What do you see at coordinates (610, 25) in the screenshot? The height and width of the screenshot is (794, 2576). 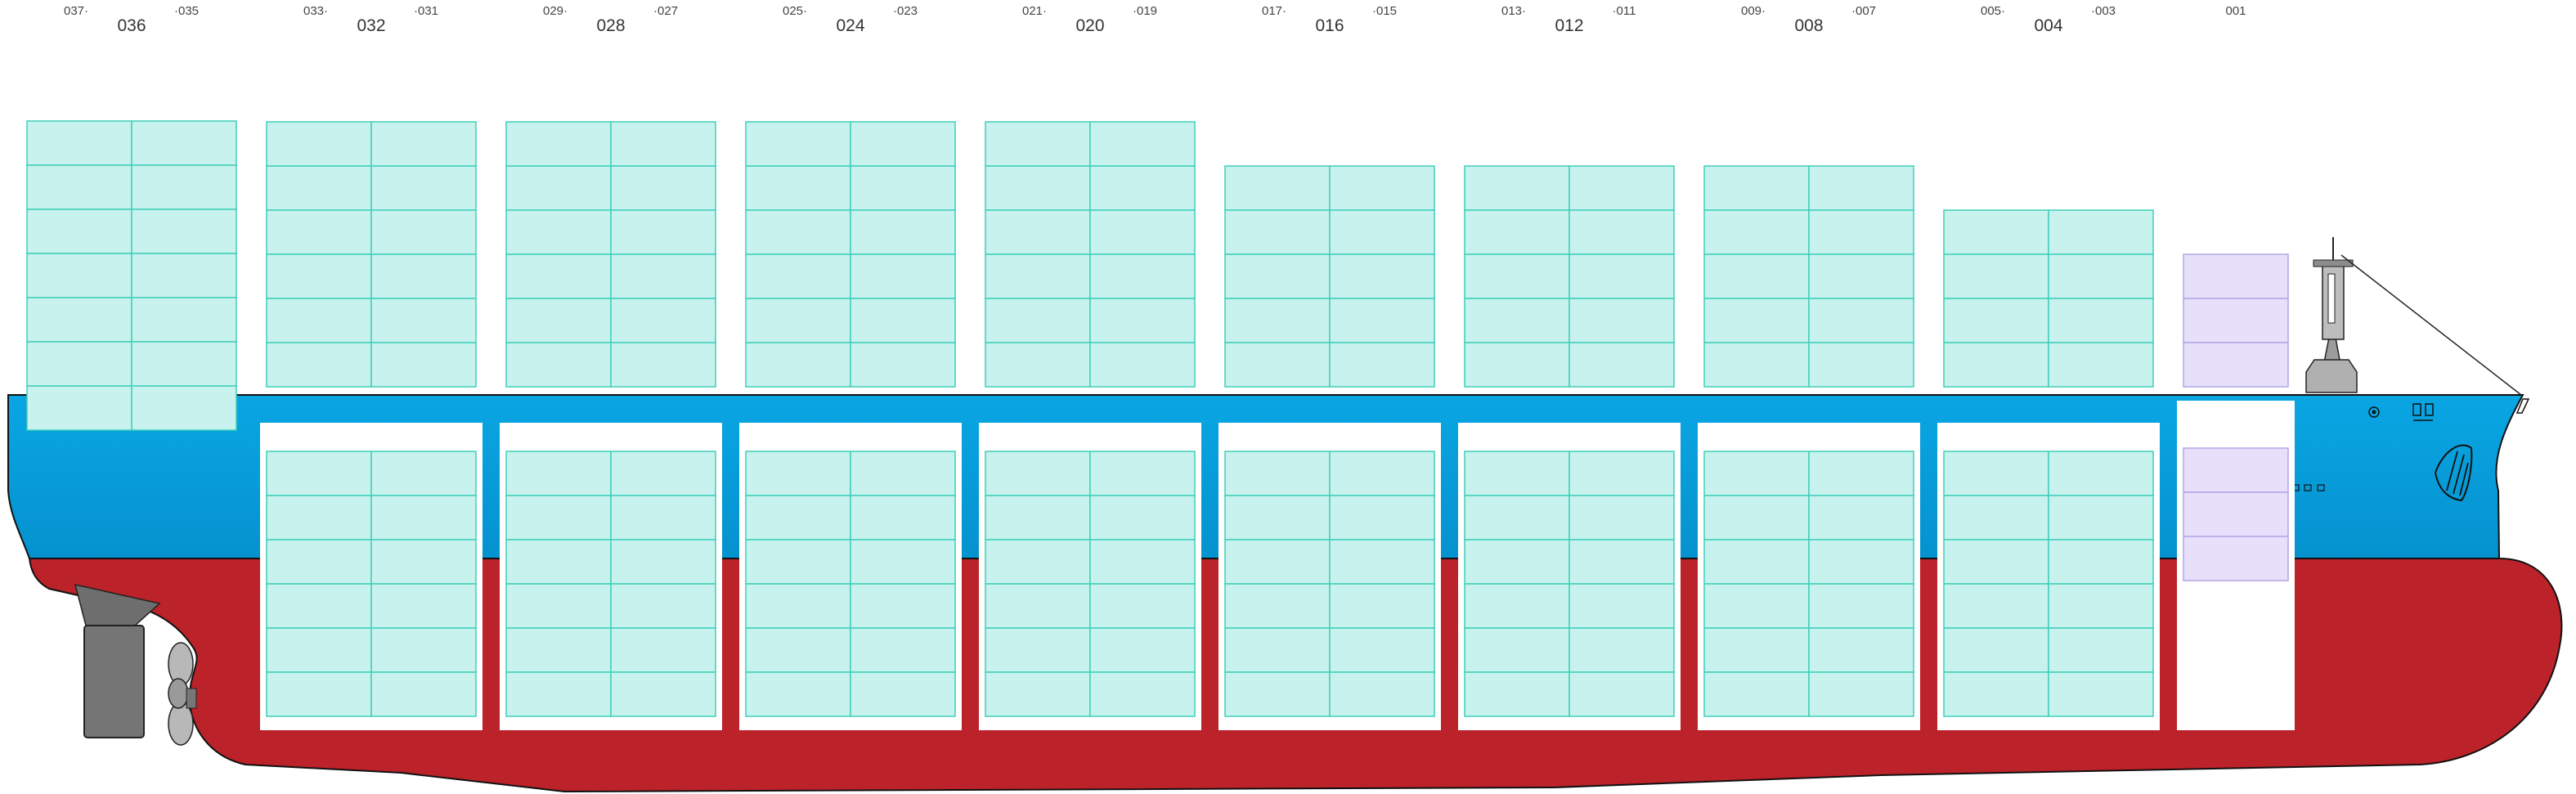 I see `bay-label-main: 028` at bounding box center [610, 25].